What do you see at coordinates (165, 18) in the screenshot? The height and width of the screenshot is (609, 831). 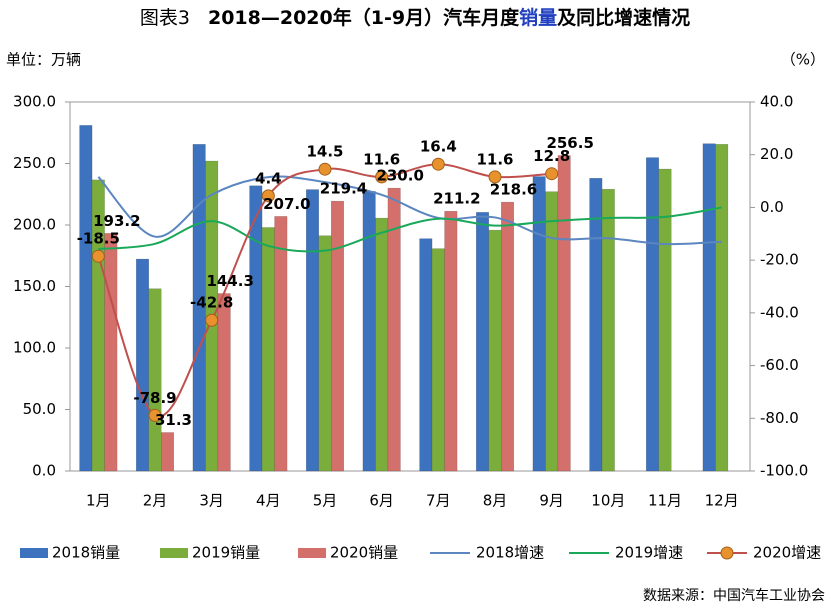 I see `title-part: 图表3` at bounding box center [165, 18].